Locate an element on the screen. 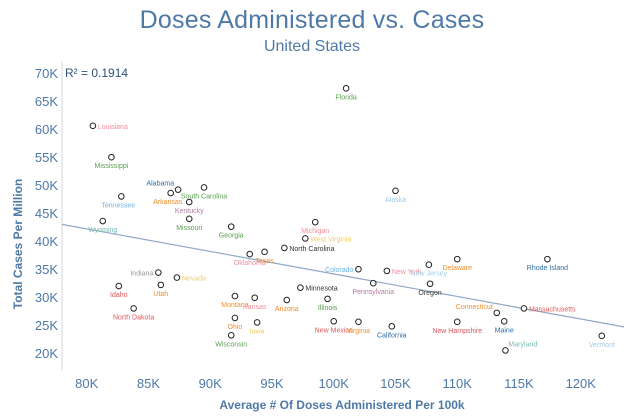 The height and width of the screenshot is (420, 624). chart-title: Doses Administered vs. Cases is located at coordinates (312, 20).